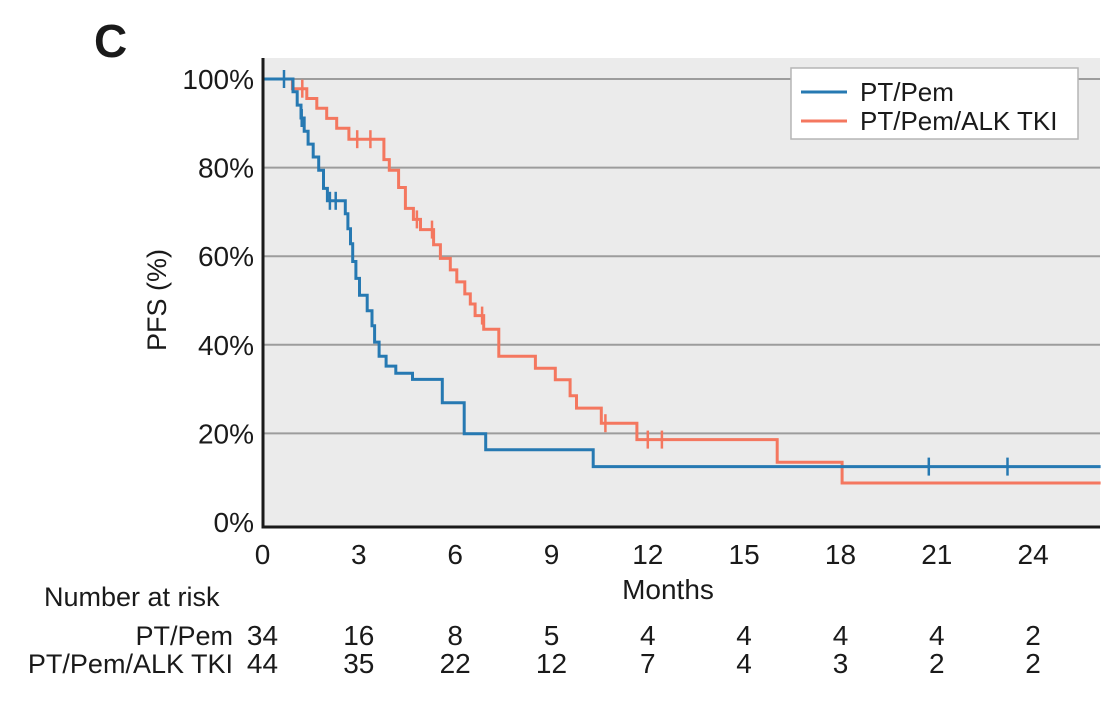  Describe the element at coordinates (1033, 554) in the screenshot. I see `x-tick-label-24: 24` at that location.